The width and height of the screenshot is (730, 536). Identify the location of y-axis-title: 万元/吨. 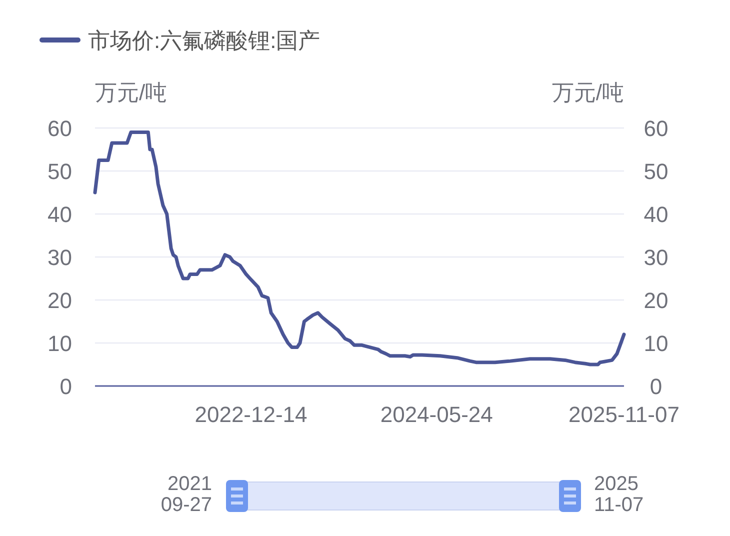
(131, 92).